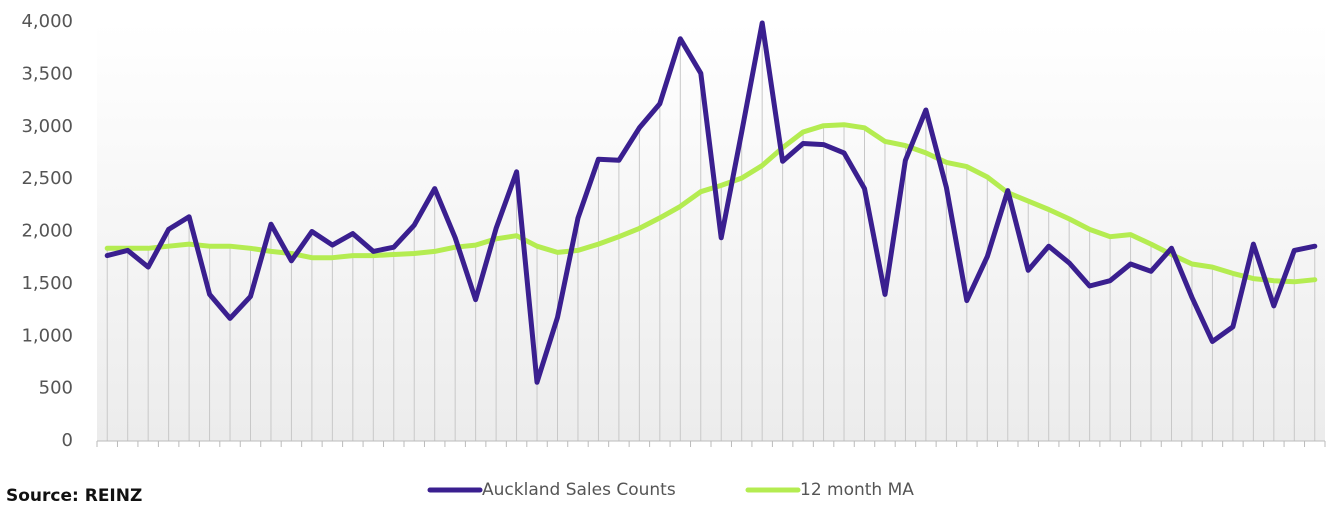 The width and height of the screenshot is (1334, 506). What do you see at coordinates (579, 490) in the screenshot?
I see `legend-label: Auckland Sales Counts` at bounding box center [579, 490].